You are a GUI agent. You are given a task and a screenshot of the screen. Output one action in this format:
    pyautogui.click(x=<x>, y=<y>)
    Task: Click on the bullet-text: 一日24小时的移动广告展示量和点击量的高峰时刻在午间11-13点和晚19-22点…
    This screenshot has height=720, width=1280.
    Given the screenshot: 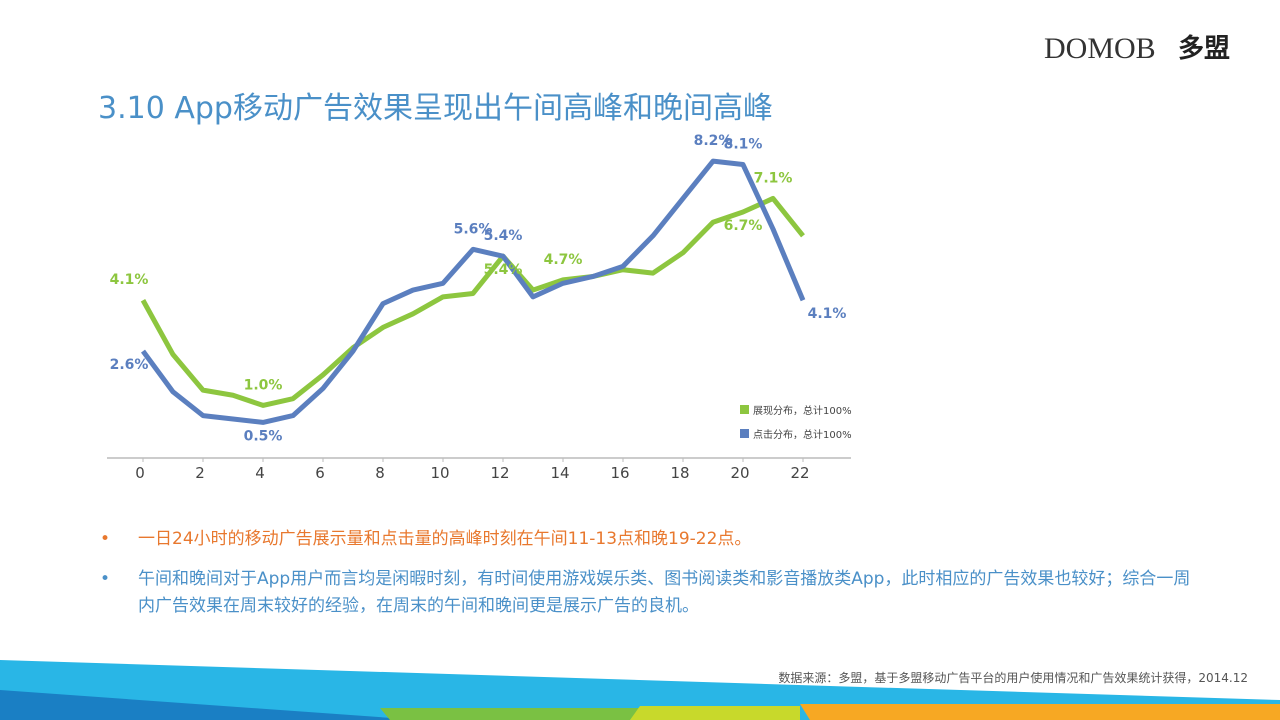 What is the action you would take?
    pyautogui.click(x=445, y=539)
    